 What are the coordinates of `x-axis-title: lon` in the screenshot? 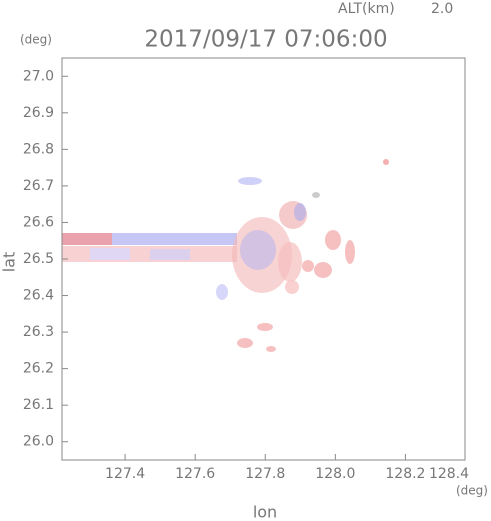 It's located at (265, 512).